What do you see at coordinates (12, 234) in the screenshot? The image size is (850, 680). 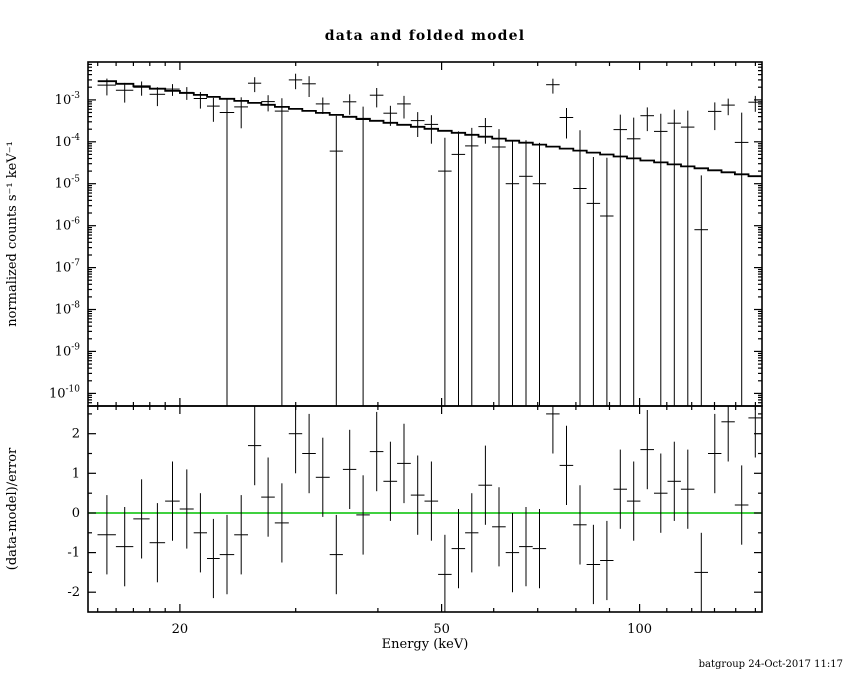 I see `y-axis-label-counts: normalized counts s⁻¹ keV⁻¹` at bounding box center [12, 234].